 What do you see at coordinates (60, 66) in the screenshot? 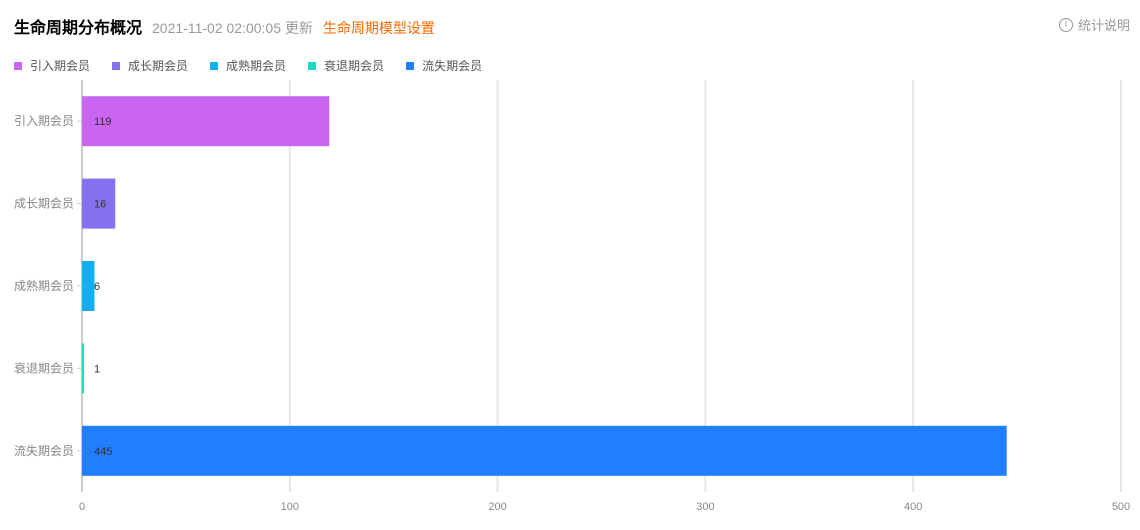
I see `legend-label: 引入期会员` at bounding box center [60, 66].